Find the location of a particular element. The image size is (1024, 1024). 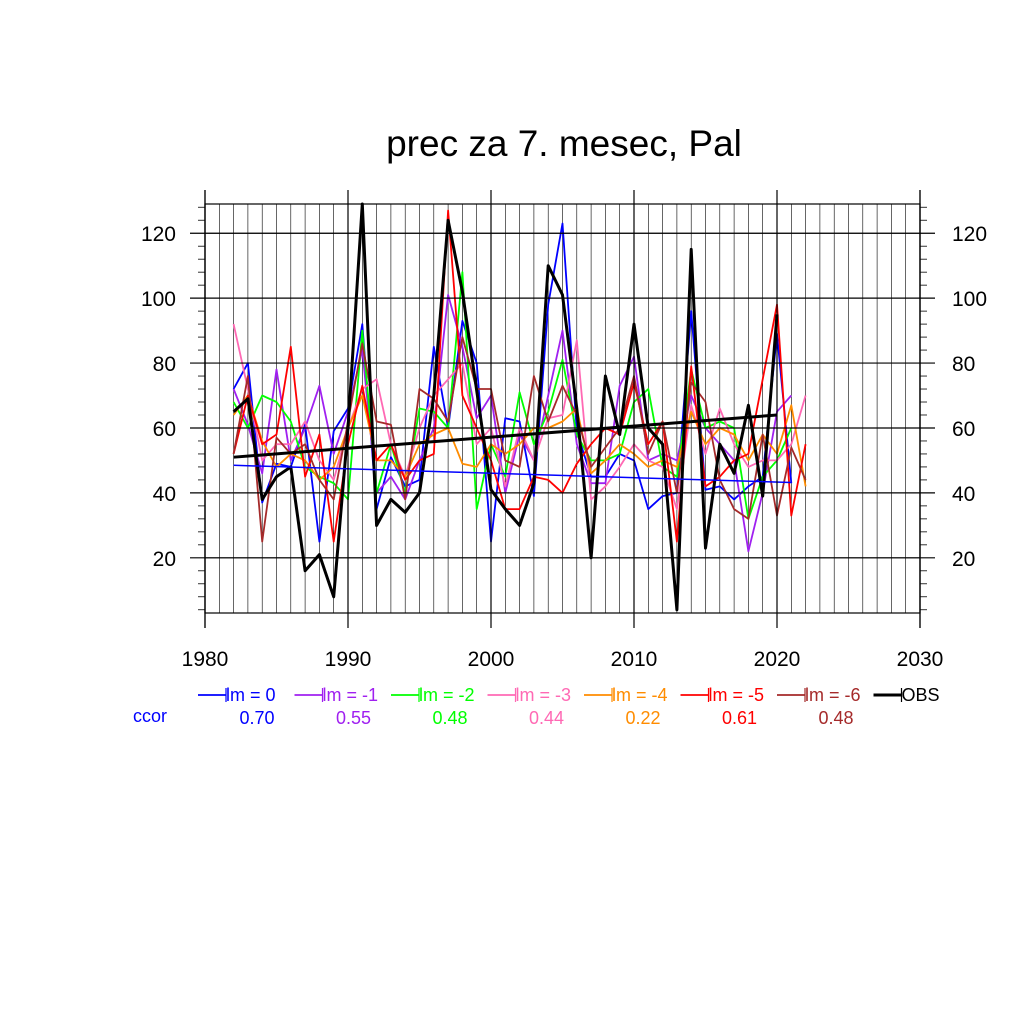

legend-ccor-value: 0.22 is located at coordinates (642, 718).